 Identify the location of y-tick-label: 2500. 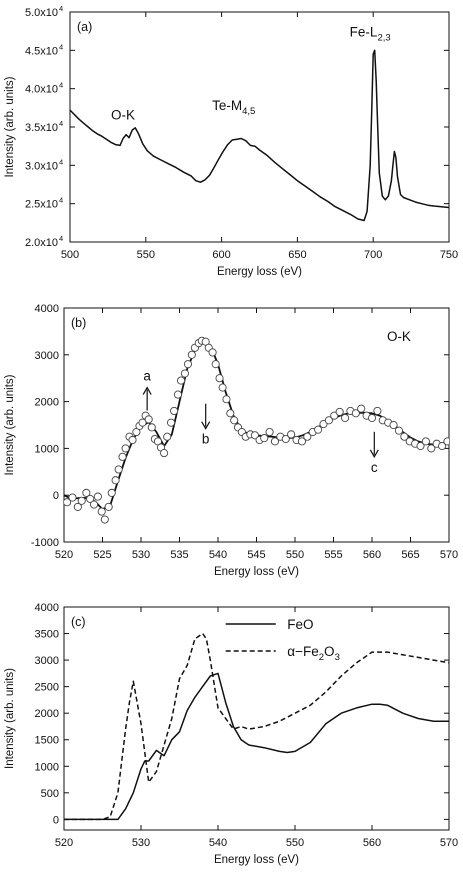
(47, 688).